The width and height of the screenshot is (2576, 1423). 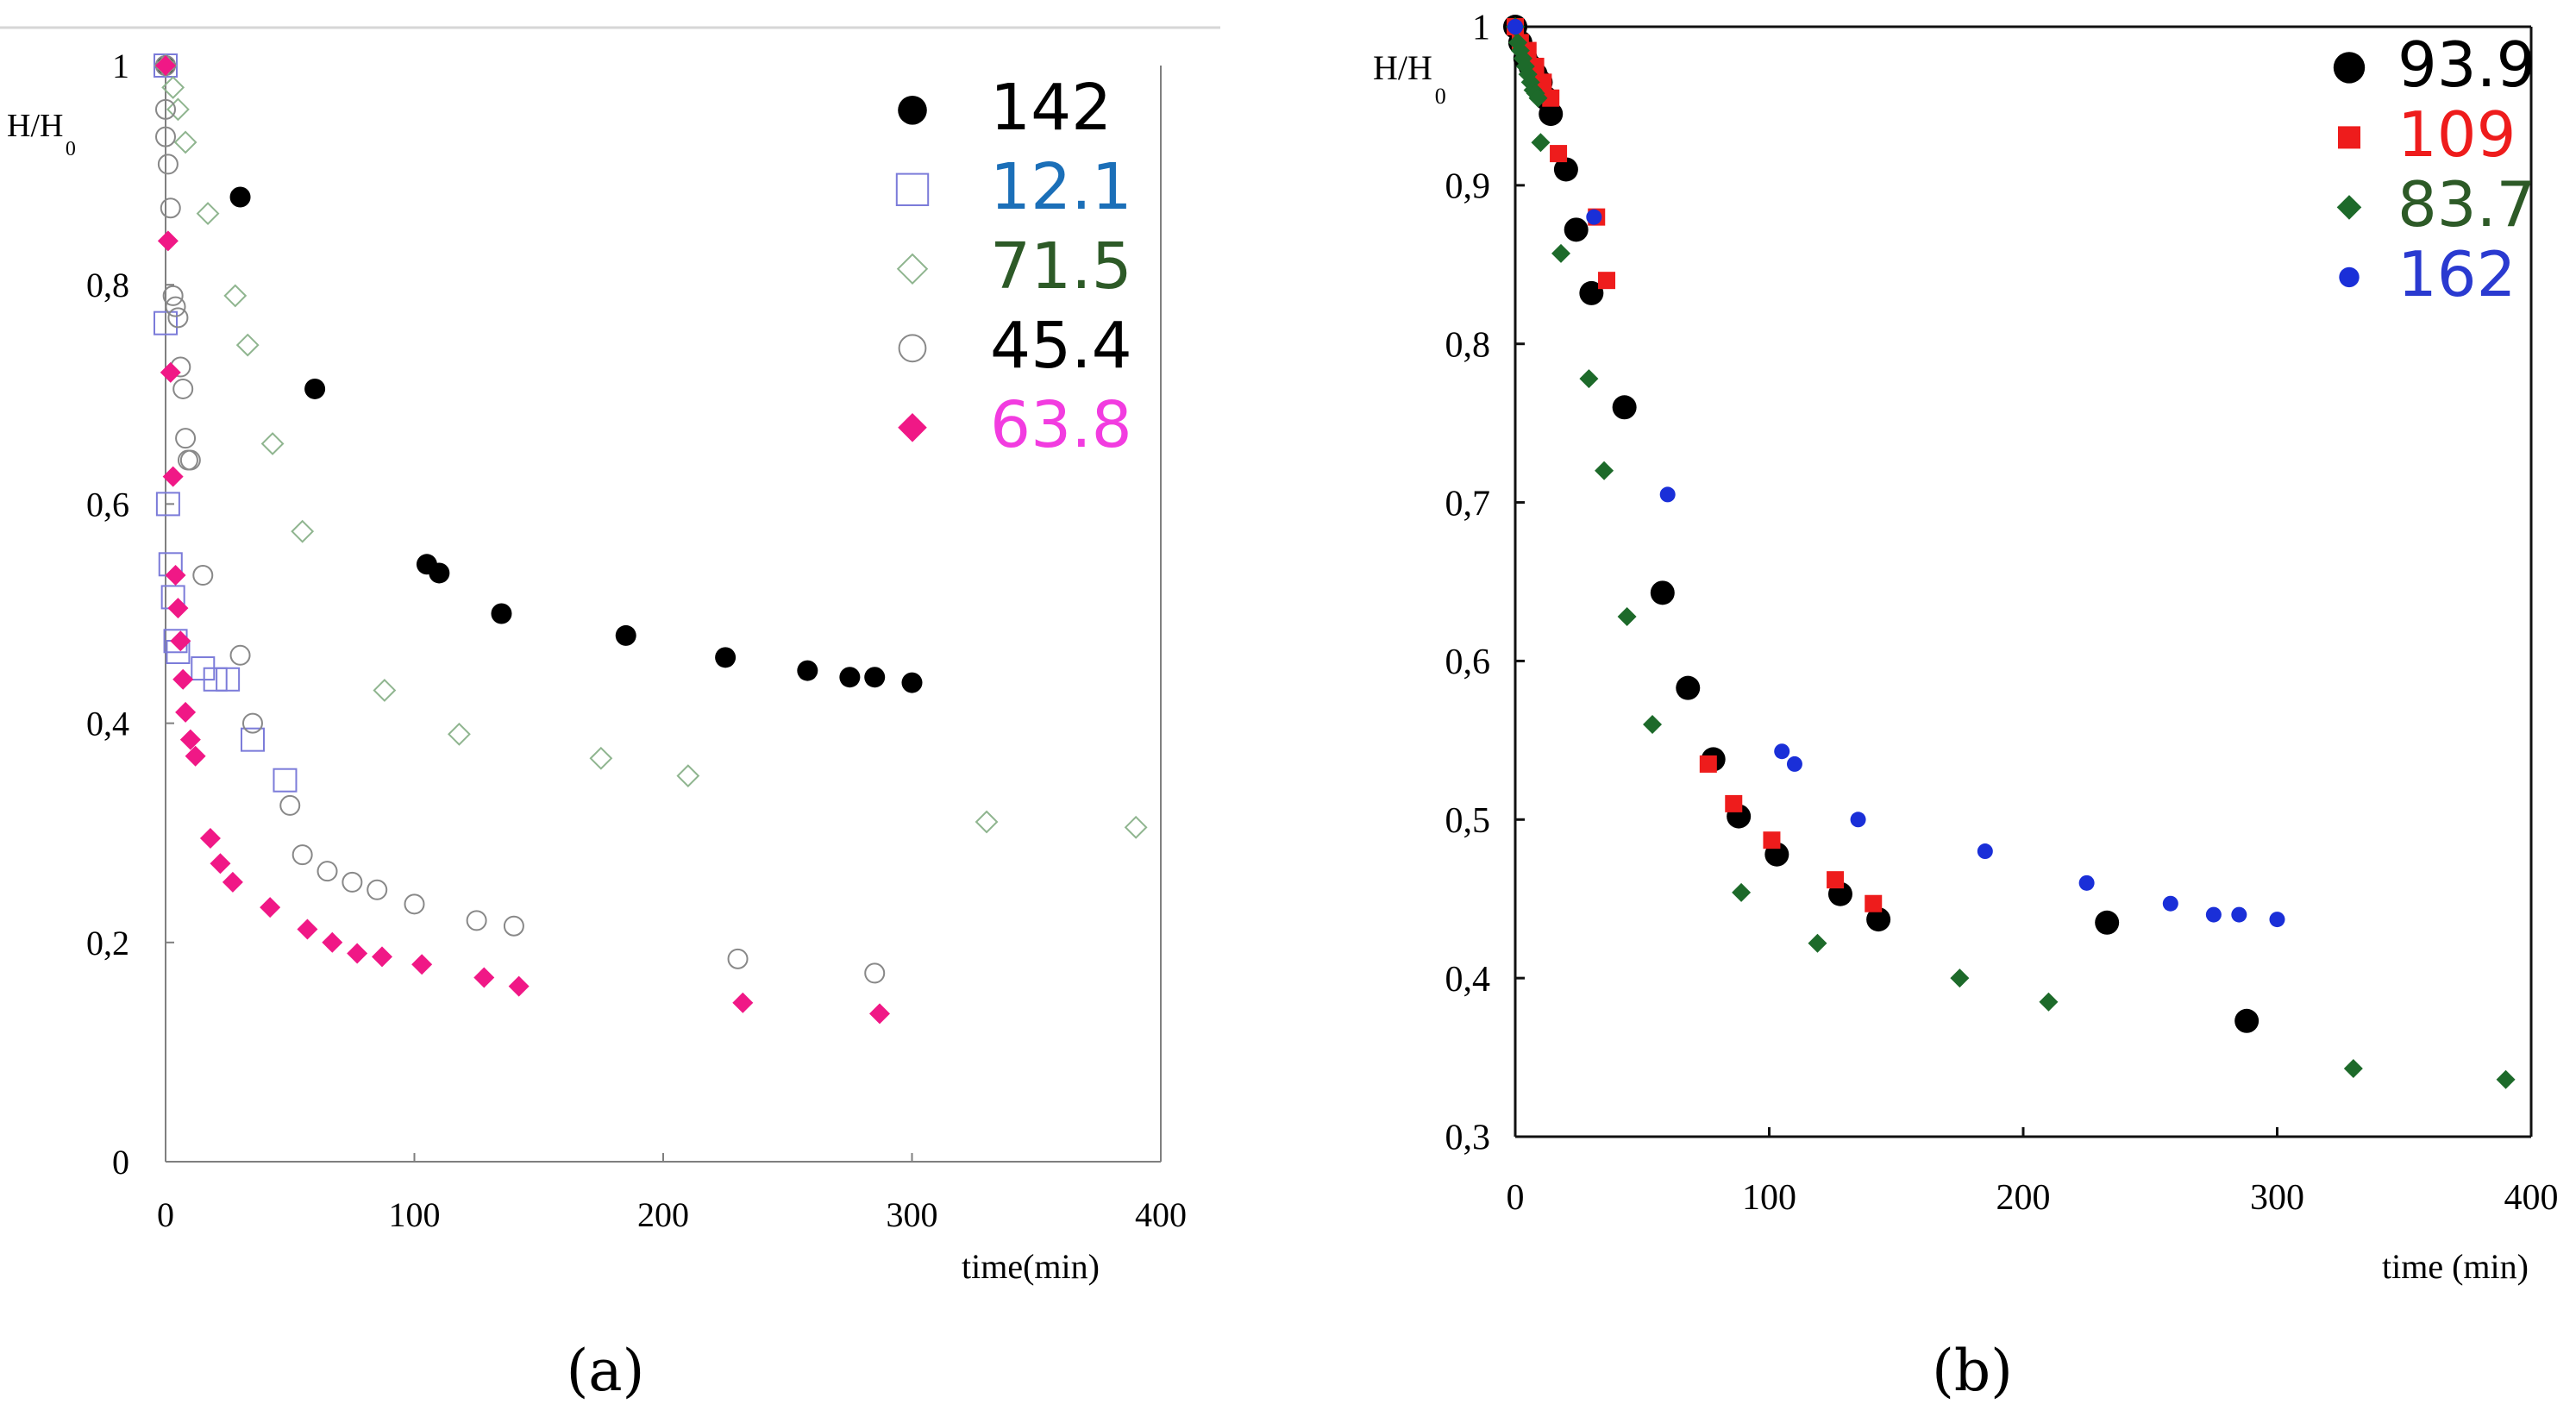 What do you see at coordinates (2023, 1198) in the screenshot?
I see `panel-b-xtick-label: 200` at bounding box center [2023, 1198].